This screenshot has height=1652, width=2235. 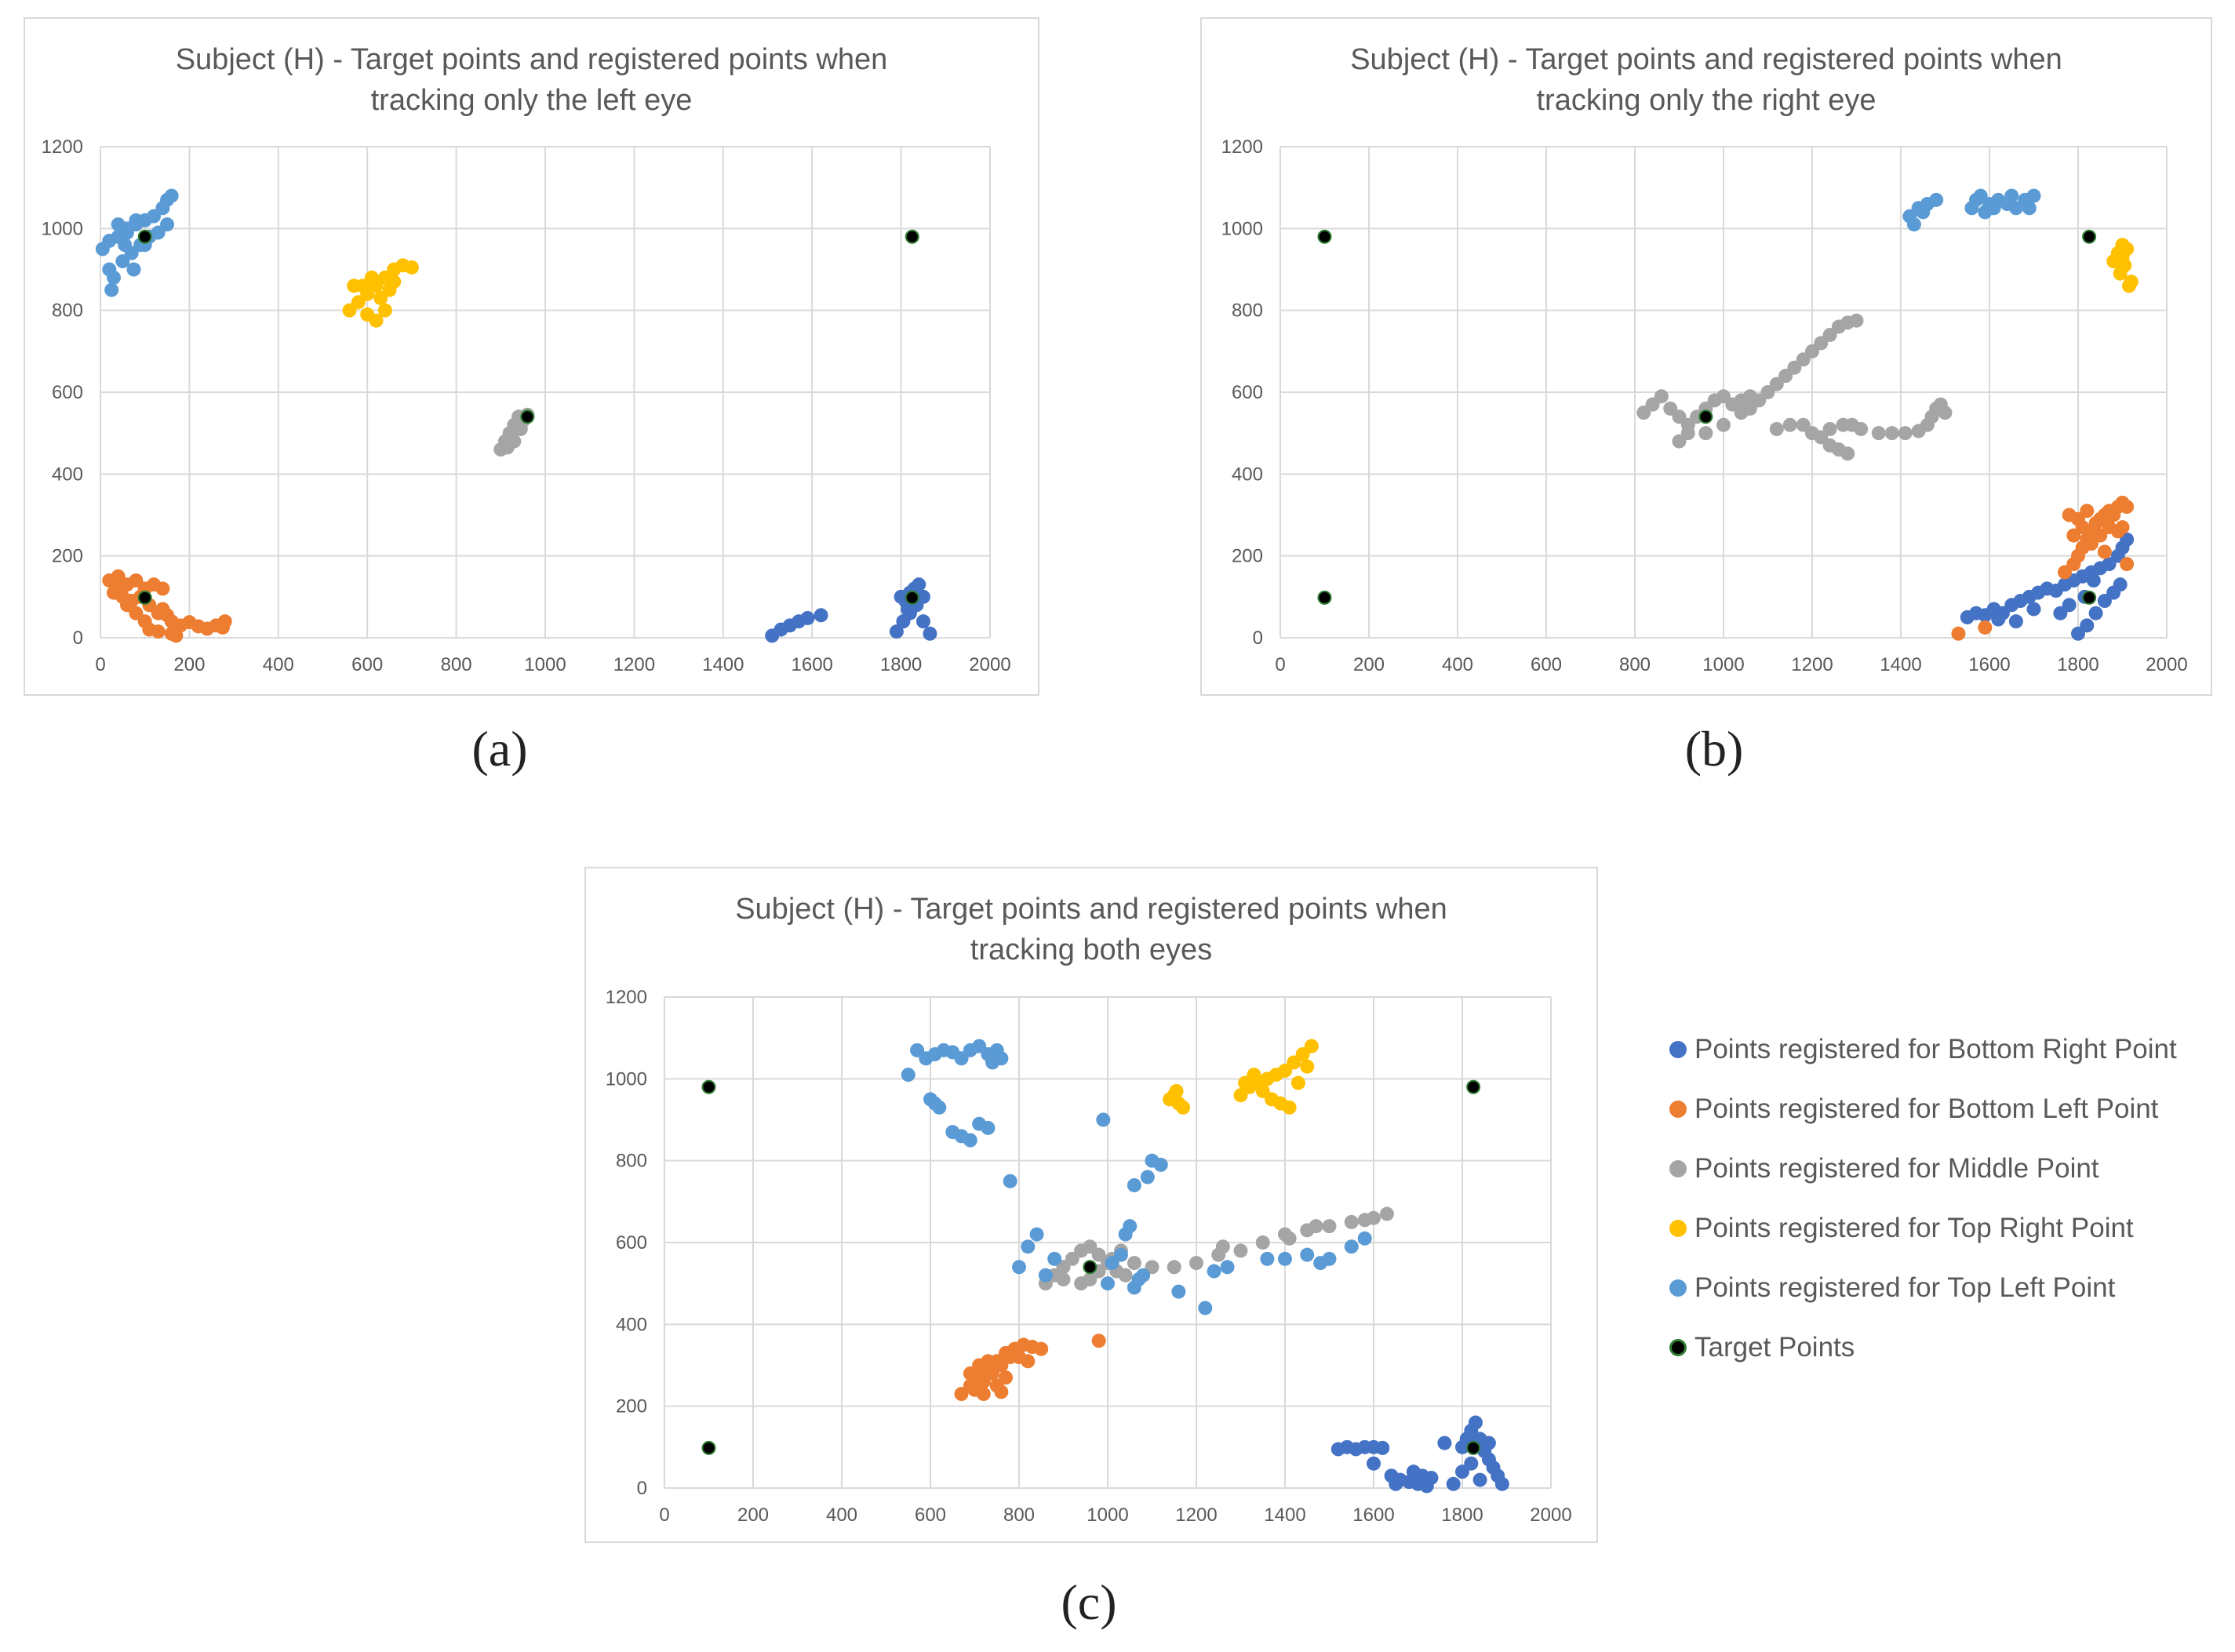 I want to click on legend-label: Points registered for Middle Point, so click(x=1896, y=1169).